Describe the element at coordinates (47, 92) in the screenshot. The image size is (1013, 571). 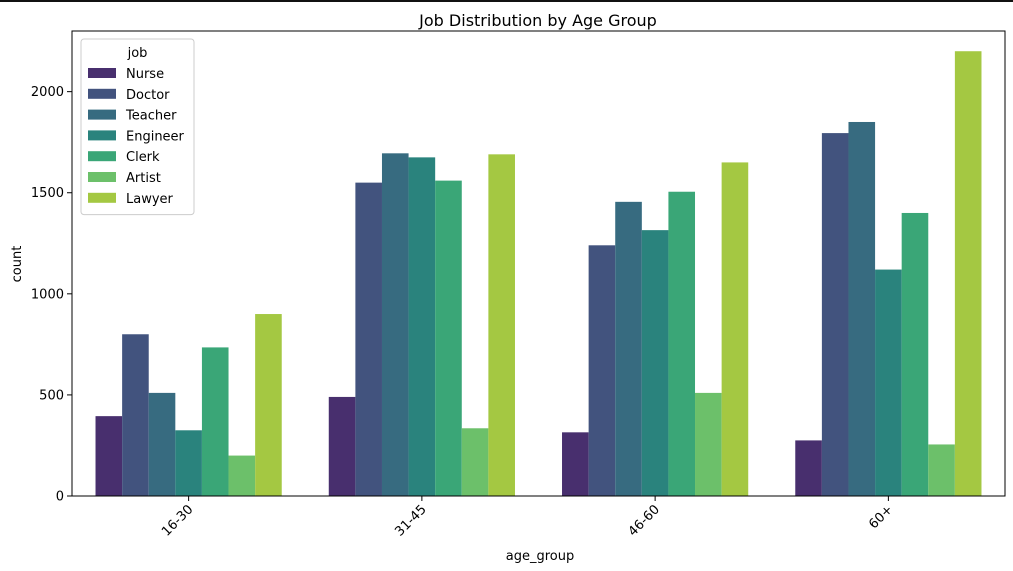
I see `y-tick-label: 2000` at that location.